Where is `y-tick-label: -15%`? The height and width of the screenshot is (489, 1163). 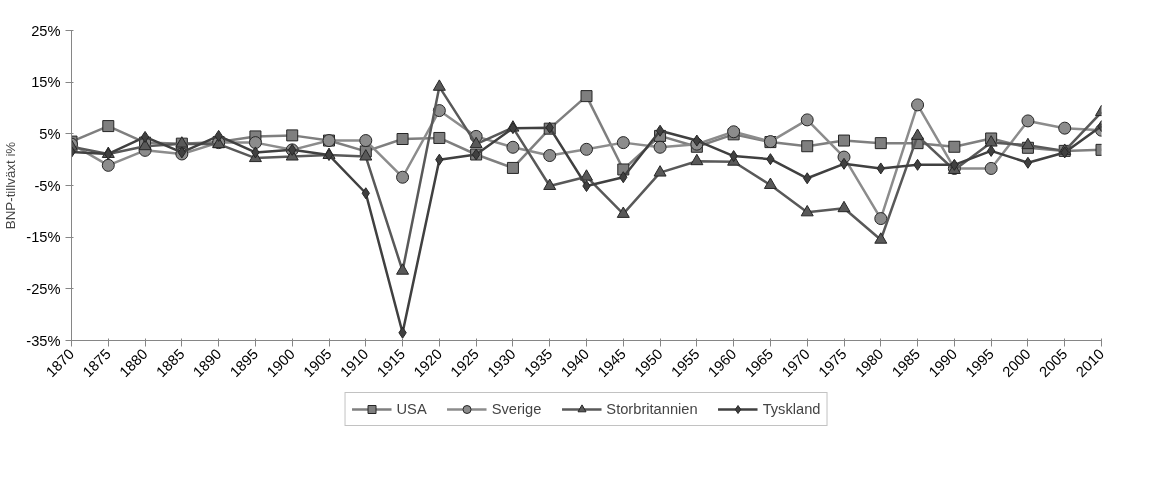
y-tick-label: -15% is located at coordinates (43, 237).